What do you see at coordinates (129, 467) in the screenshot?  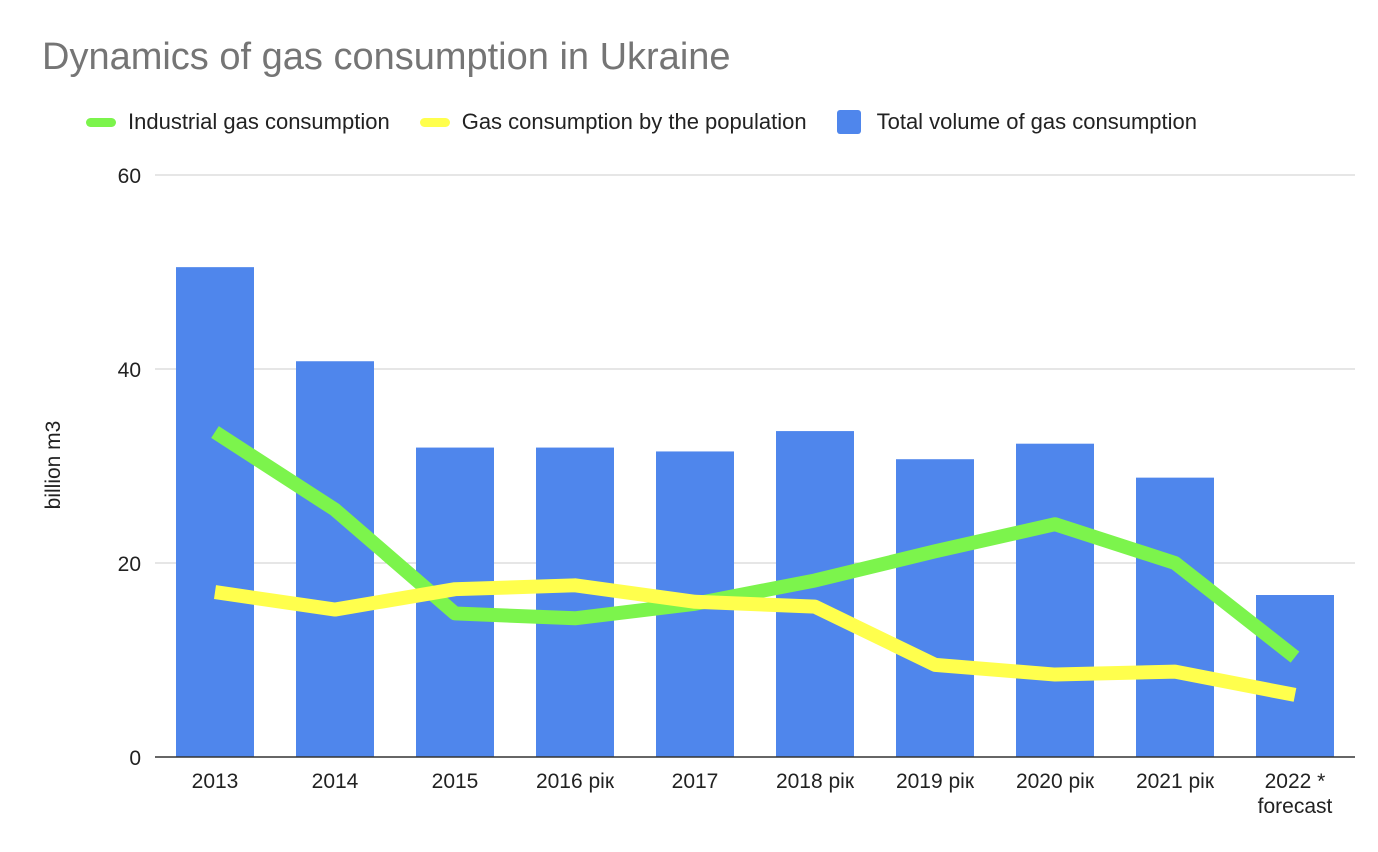 I see `y-axis-ticks: 0 20 40 60` at bounding box center [129, 467].